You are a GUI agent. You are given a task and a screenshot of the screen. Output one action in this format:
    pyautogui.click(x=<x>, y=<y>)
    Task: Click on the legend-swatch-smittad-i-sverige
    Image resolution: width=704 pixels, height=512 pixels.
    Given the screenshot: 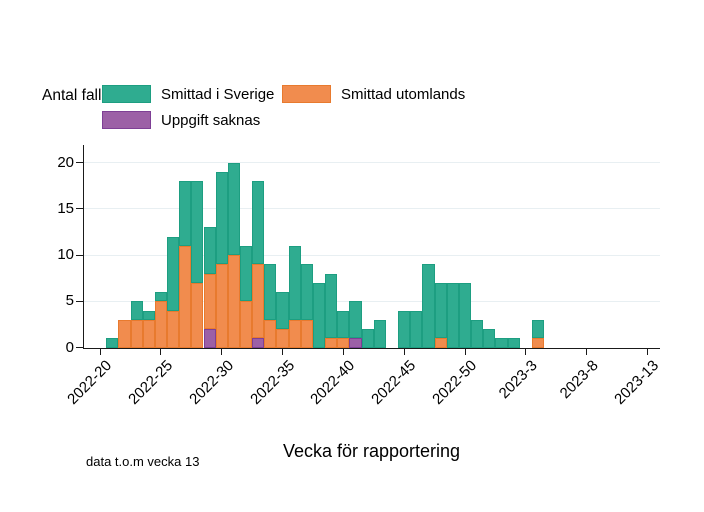 What is the action you would take?
    pyautogui.click(x=126, y=94)
    